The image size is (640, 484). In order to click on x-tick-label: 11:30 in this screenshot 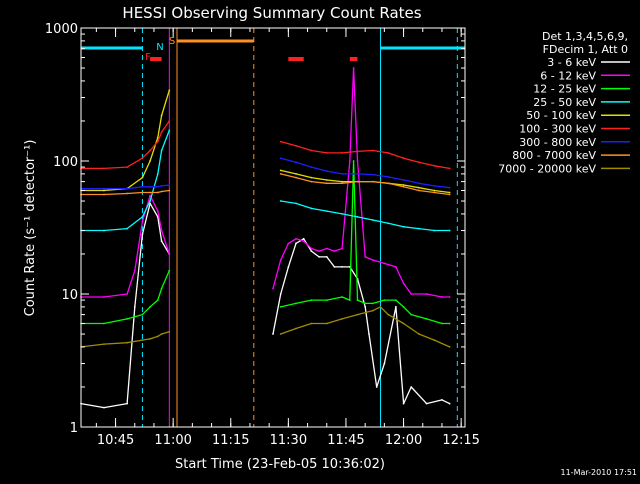, I will do `click(288, 440)`.